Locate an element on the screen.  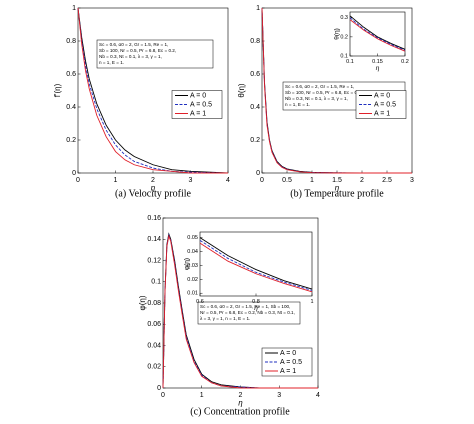
x-tick-label: 0.2 is located at coordinates (405, 62).